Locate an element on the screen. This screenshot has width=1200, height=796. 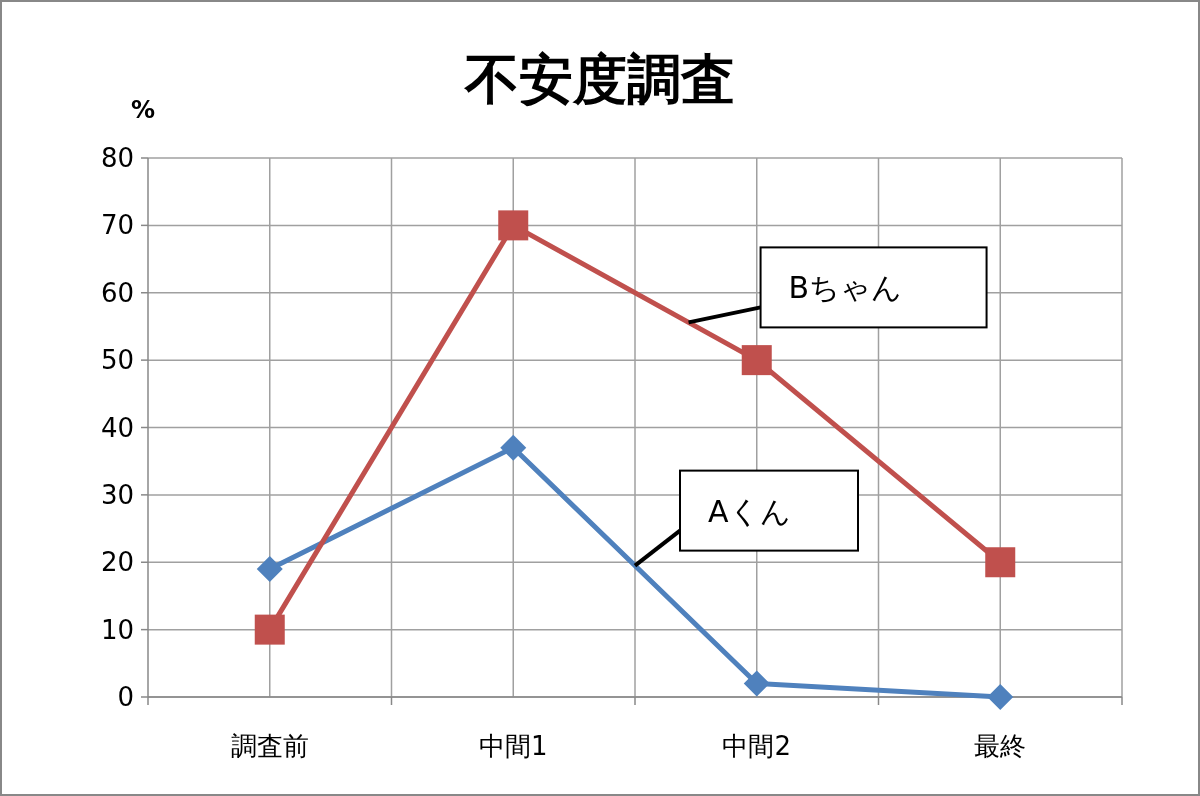
chart-title: 不安度調査 is located at coordinates (599, 79).